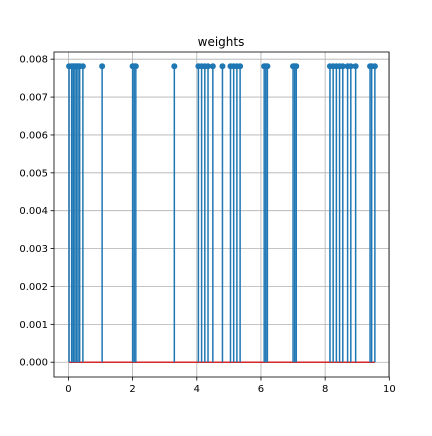 This screenshot has height=436, width=432. I want to click on y-tick-label: 0.007, so click(33, 98).